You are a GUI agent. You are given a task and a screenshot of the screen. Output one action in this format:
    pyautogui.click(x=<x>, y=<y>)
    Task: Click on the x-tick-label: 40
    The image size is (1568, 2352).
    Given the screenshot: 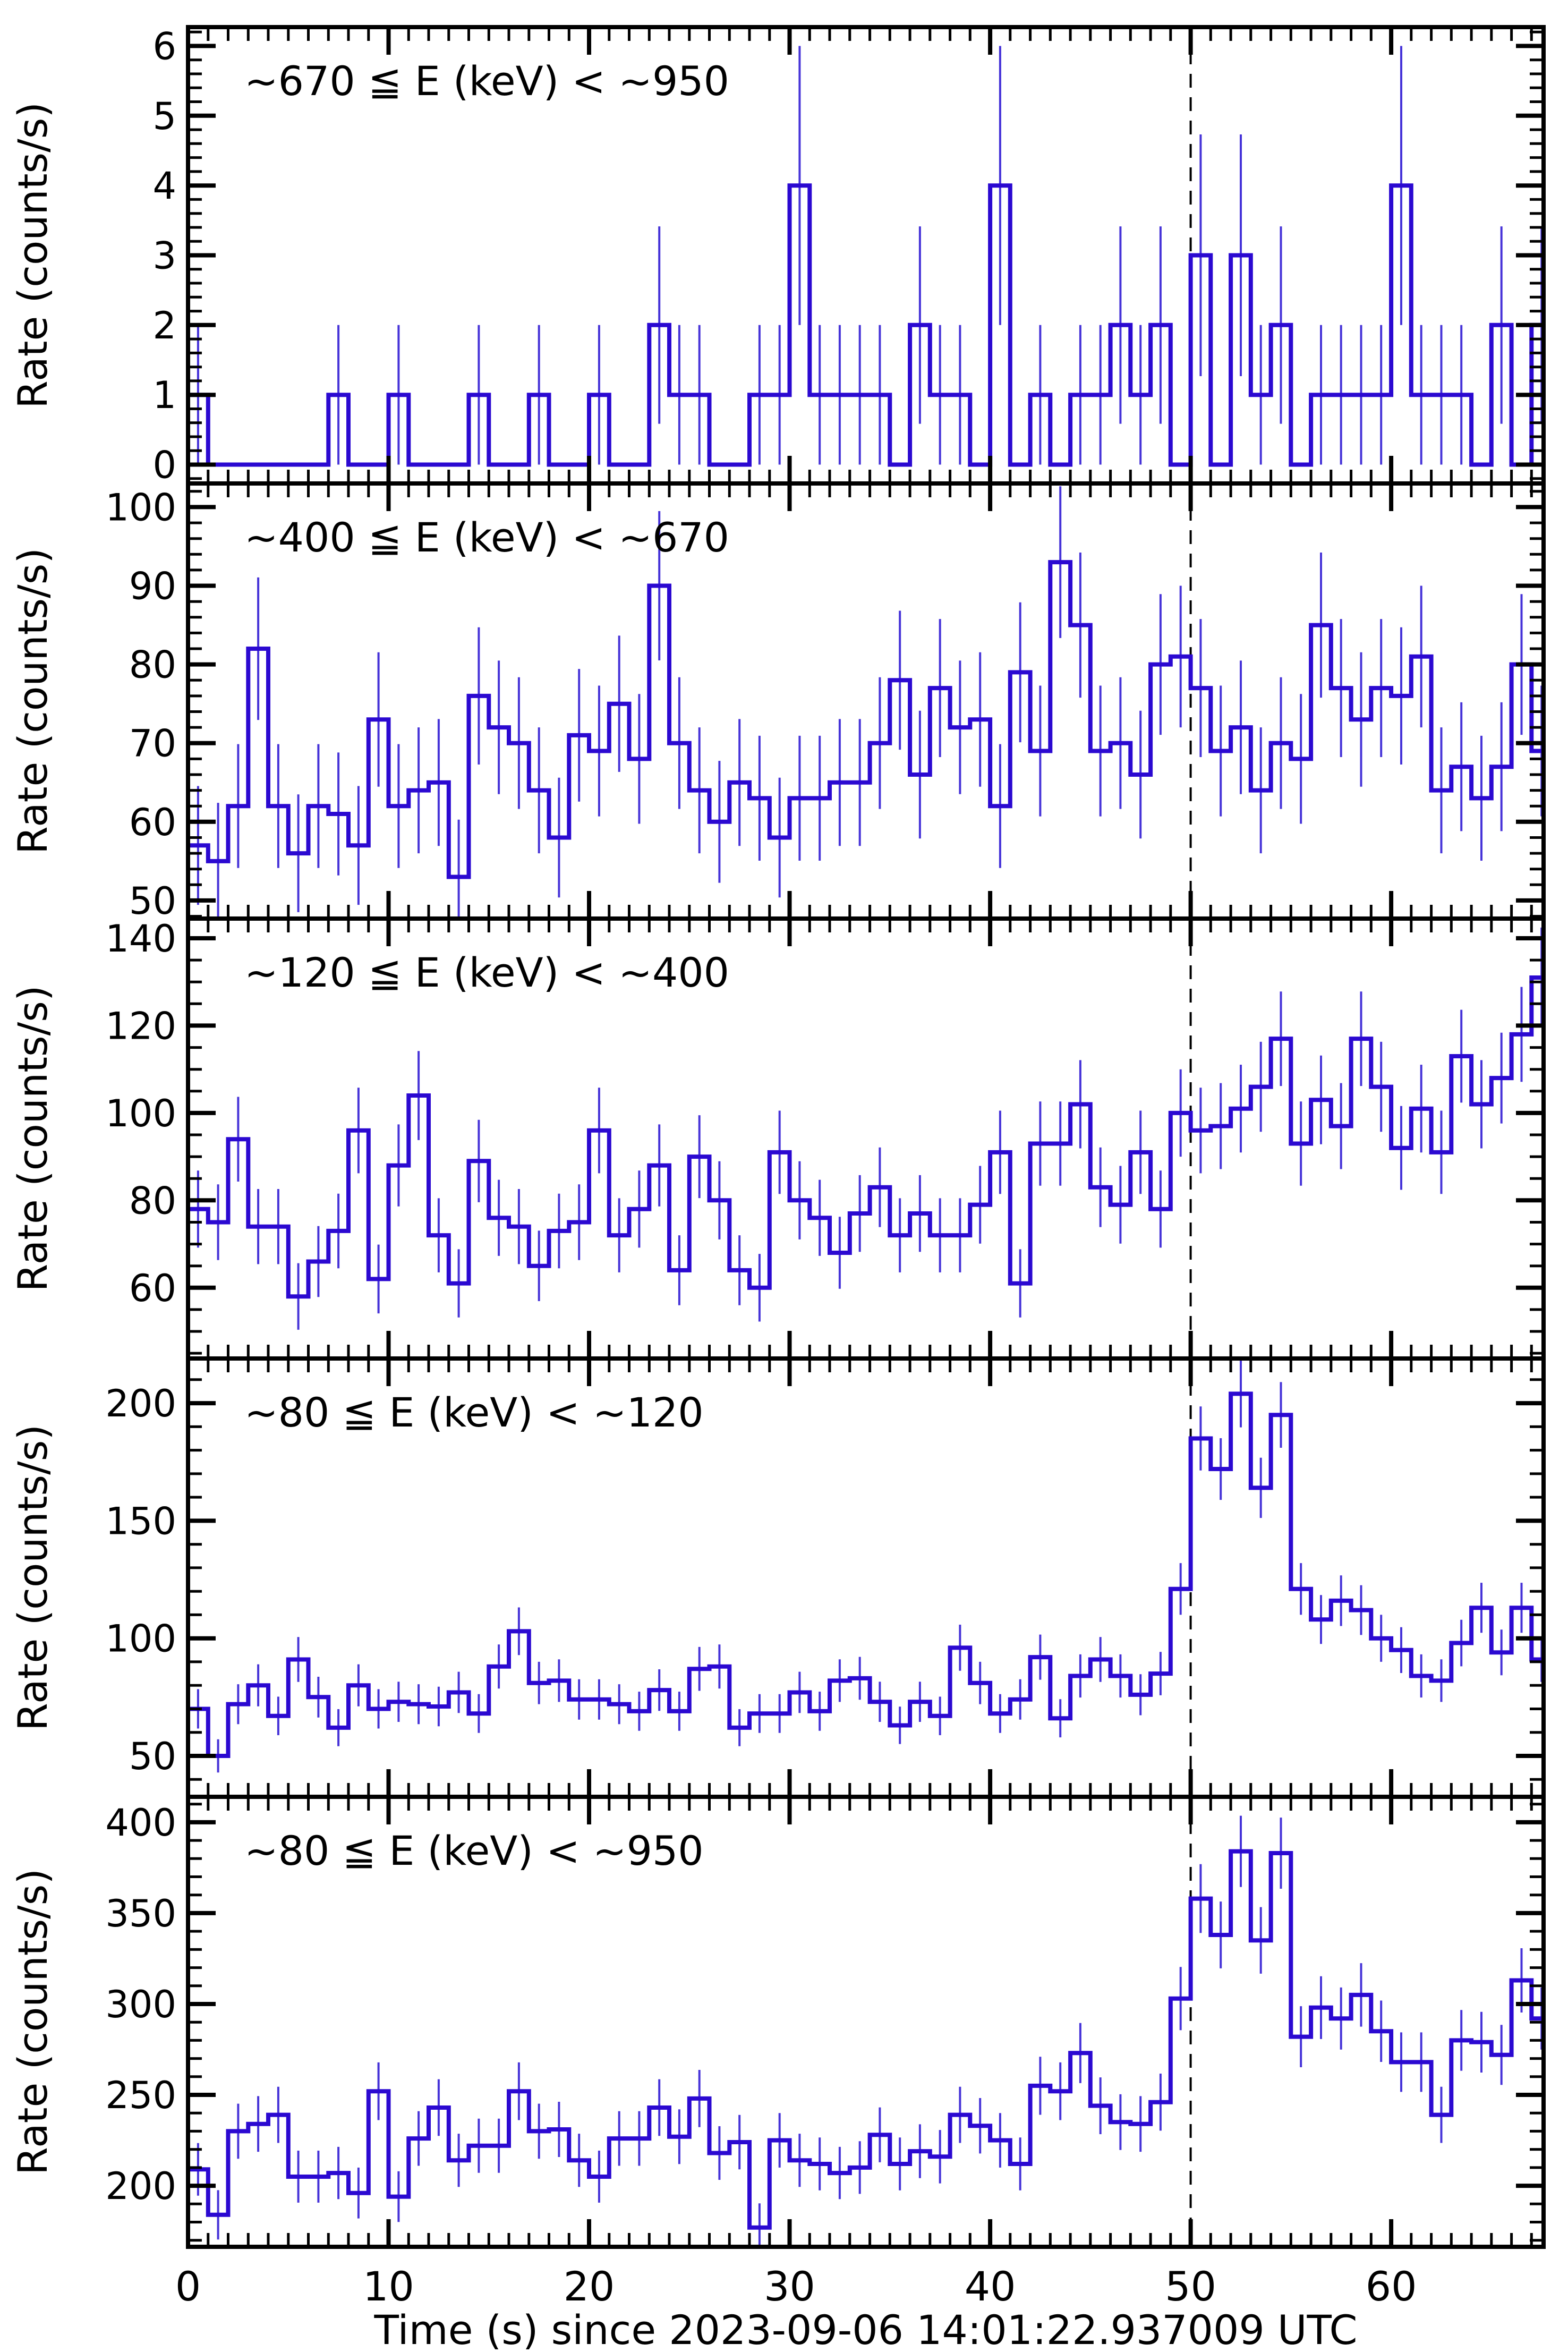 What is the action you would take?
    pyautogui.click(x=990, y=2286)
    